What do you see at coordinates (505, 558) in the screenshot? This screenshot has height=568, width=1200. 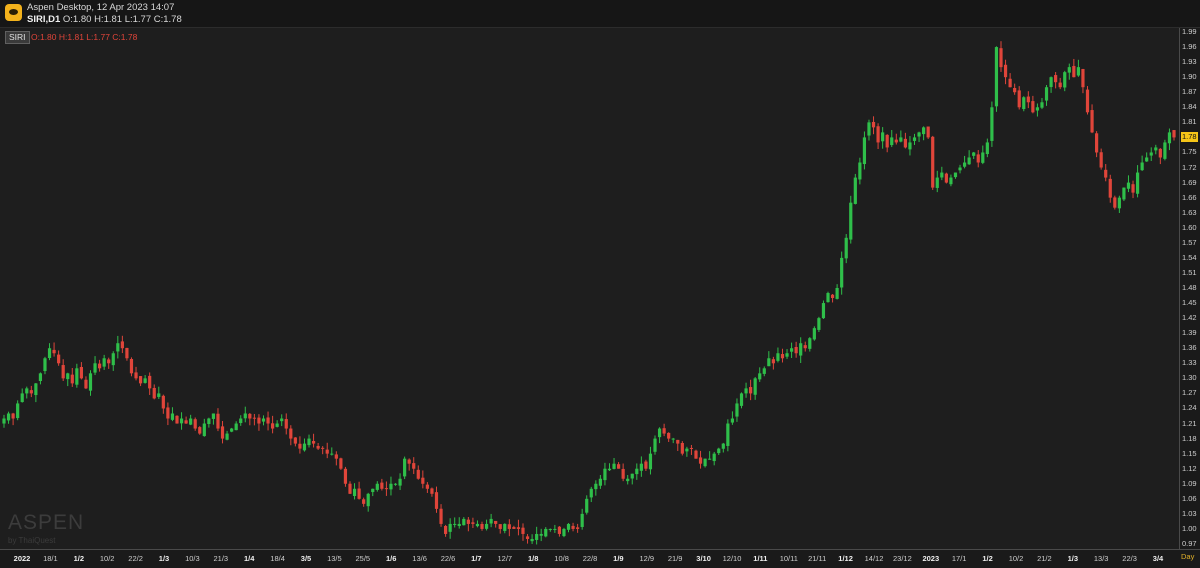 I see `date-tick: 12/7` at bounding box center [505, 558].